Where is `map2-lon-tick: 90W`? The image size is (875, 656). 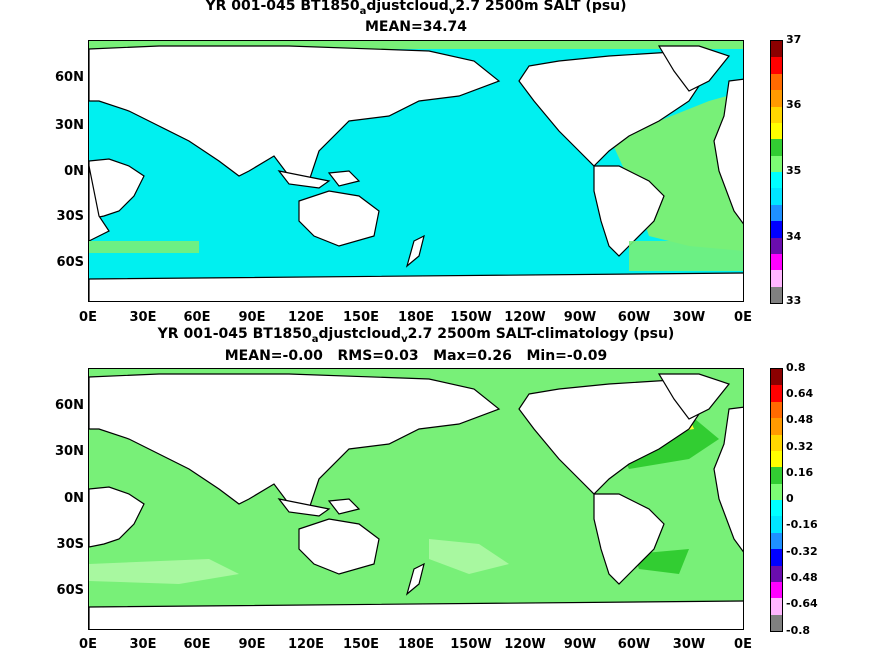 map2-lon-tick: 90W is located at coordinates (580, 644).